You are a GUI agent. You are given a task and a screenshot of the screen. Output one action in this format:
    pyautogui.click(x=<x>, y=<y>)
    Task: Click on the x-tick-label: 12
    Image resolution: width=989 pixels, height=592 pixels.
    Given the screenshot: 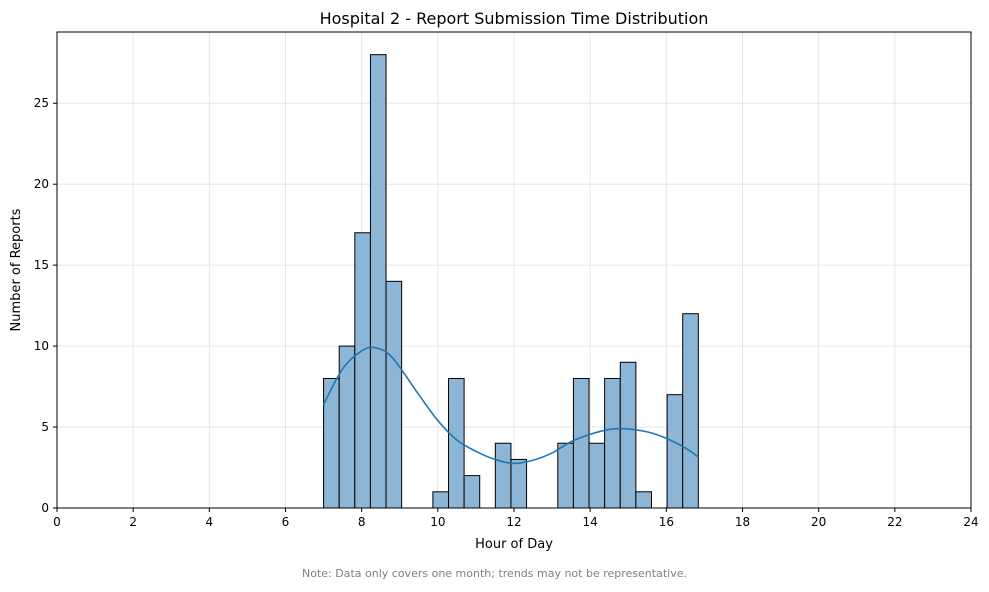 What is the action you would take?
    pyautogui.click(x=513, y=522)
    